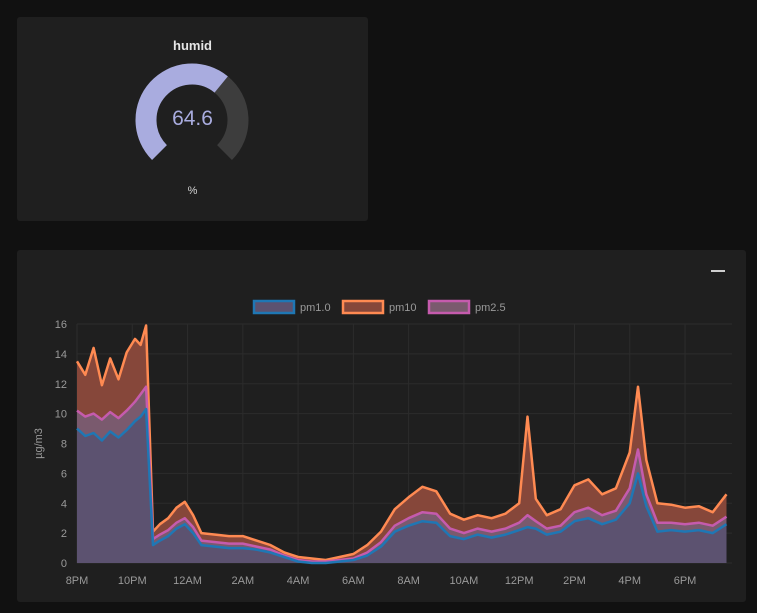 The width and height of the screenshot is (757, 613). Describe the element at coordinates (629, 581) in the screenshot. I see `x-tick-label: 4PM` at that location.